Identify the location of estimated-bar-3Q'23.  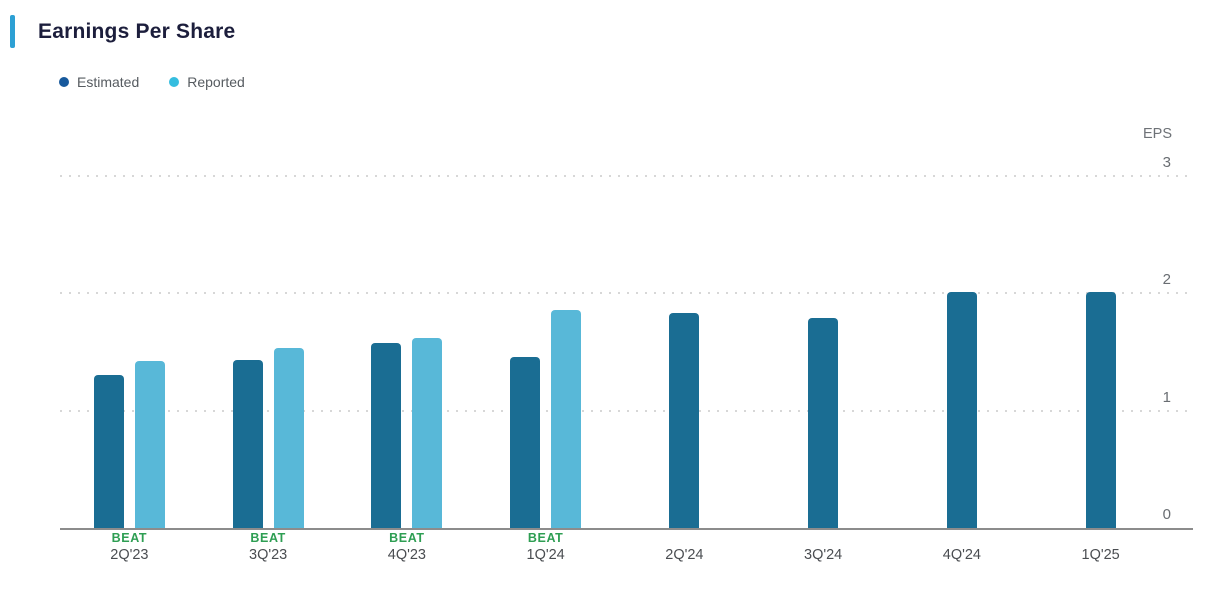
(247, 444).